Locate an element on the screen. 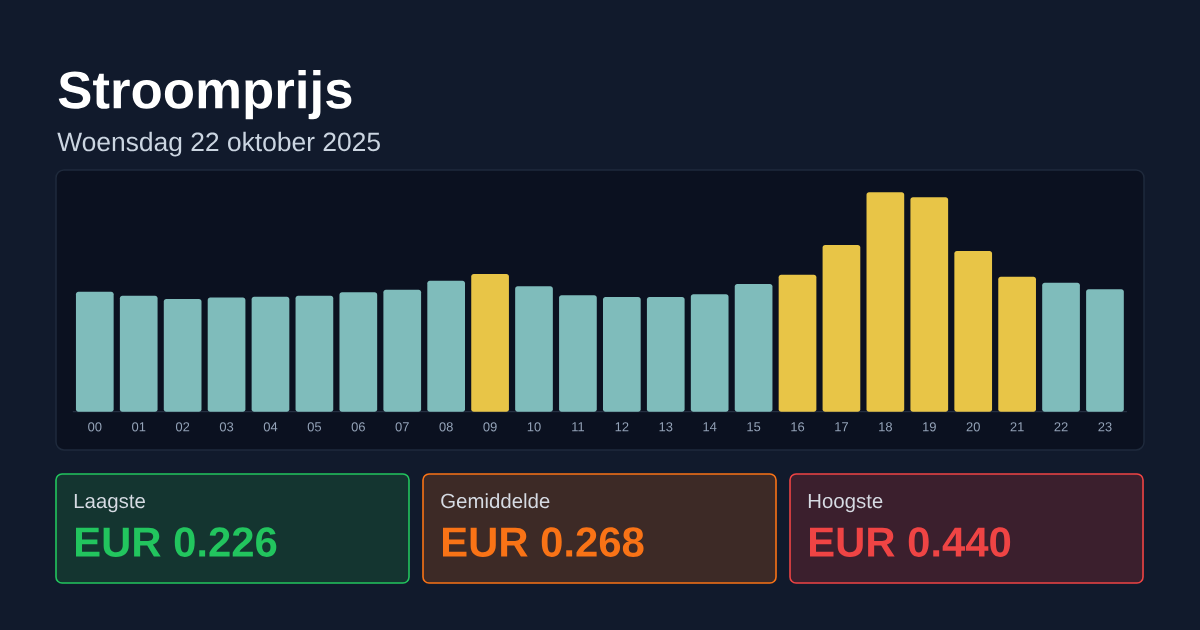 Image resolution: width=1200 pixels, height=630 pixels. x-tick-label: 22 is located at coordinates (1061, 427).